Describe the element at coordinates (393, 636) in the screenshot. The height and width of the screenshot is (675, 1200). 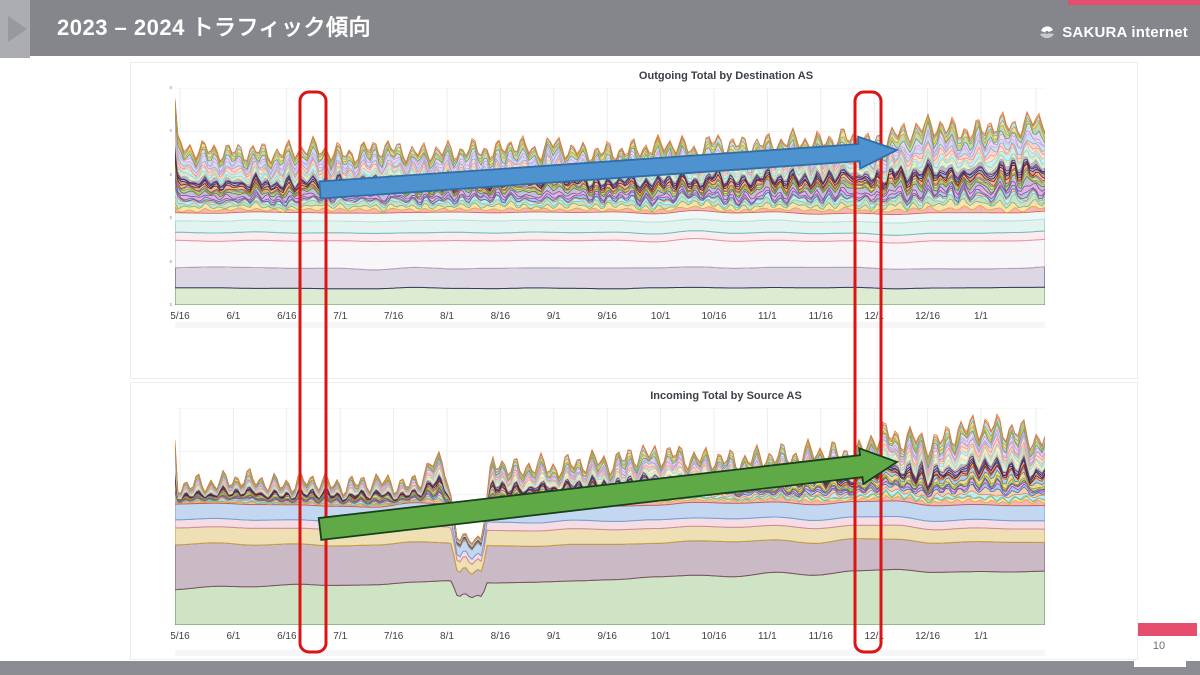
I see `incoming-x-tick-label: 7/16` at that location.